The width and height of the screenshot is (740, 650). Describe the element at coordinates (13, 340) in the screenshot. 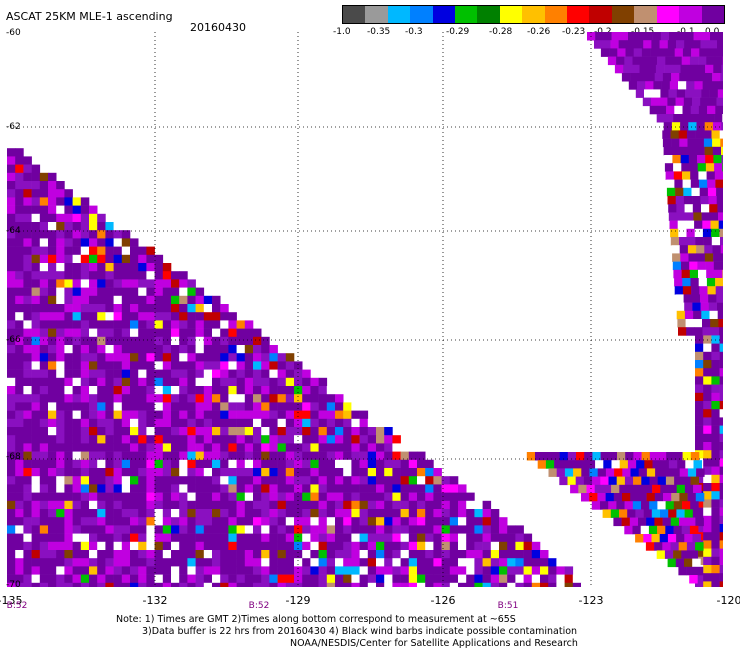

I see `lat-label: -66` at that location.